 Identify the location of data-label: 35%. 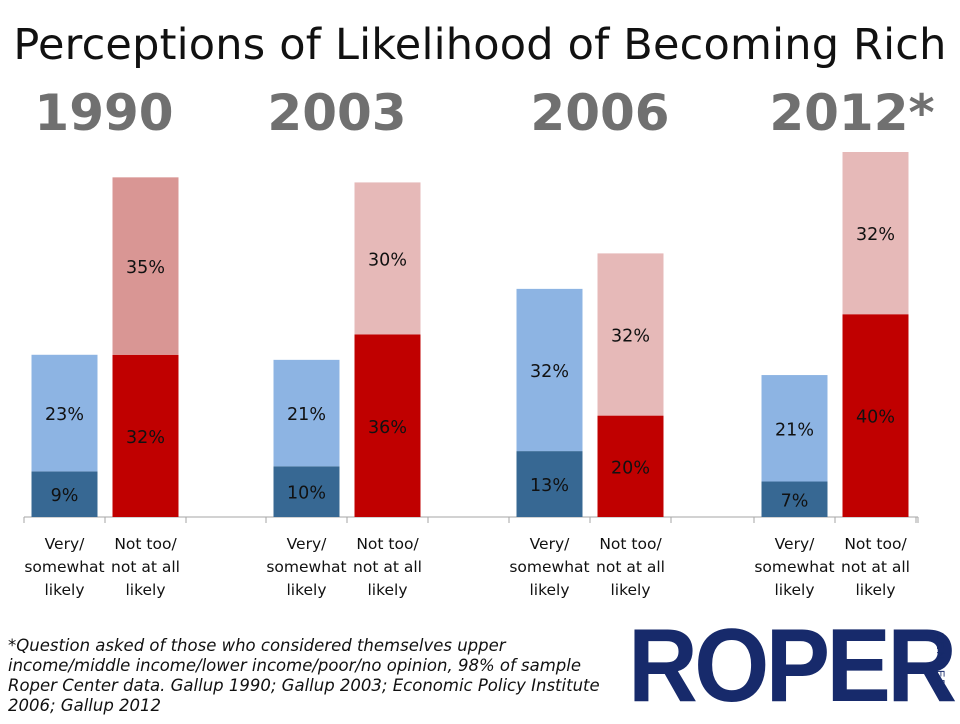
(145, 268).